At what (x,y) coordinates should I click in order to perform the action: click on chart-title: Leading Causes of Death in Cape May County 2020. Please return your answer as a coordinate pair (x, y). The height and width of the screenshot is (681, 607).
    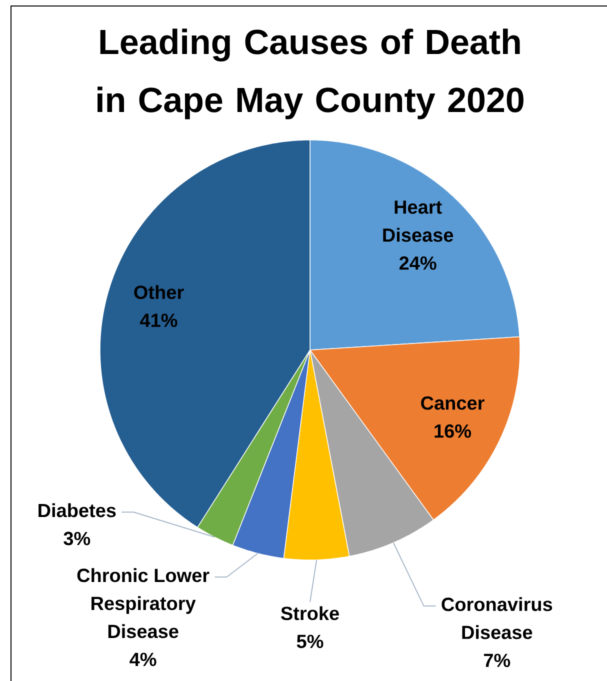
    Looking at the image, I should click on (311, 74).